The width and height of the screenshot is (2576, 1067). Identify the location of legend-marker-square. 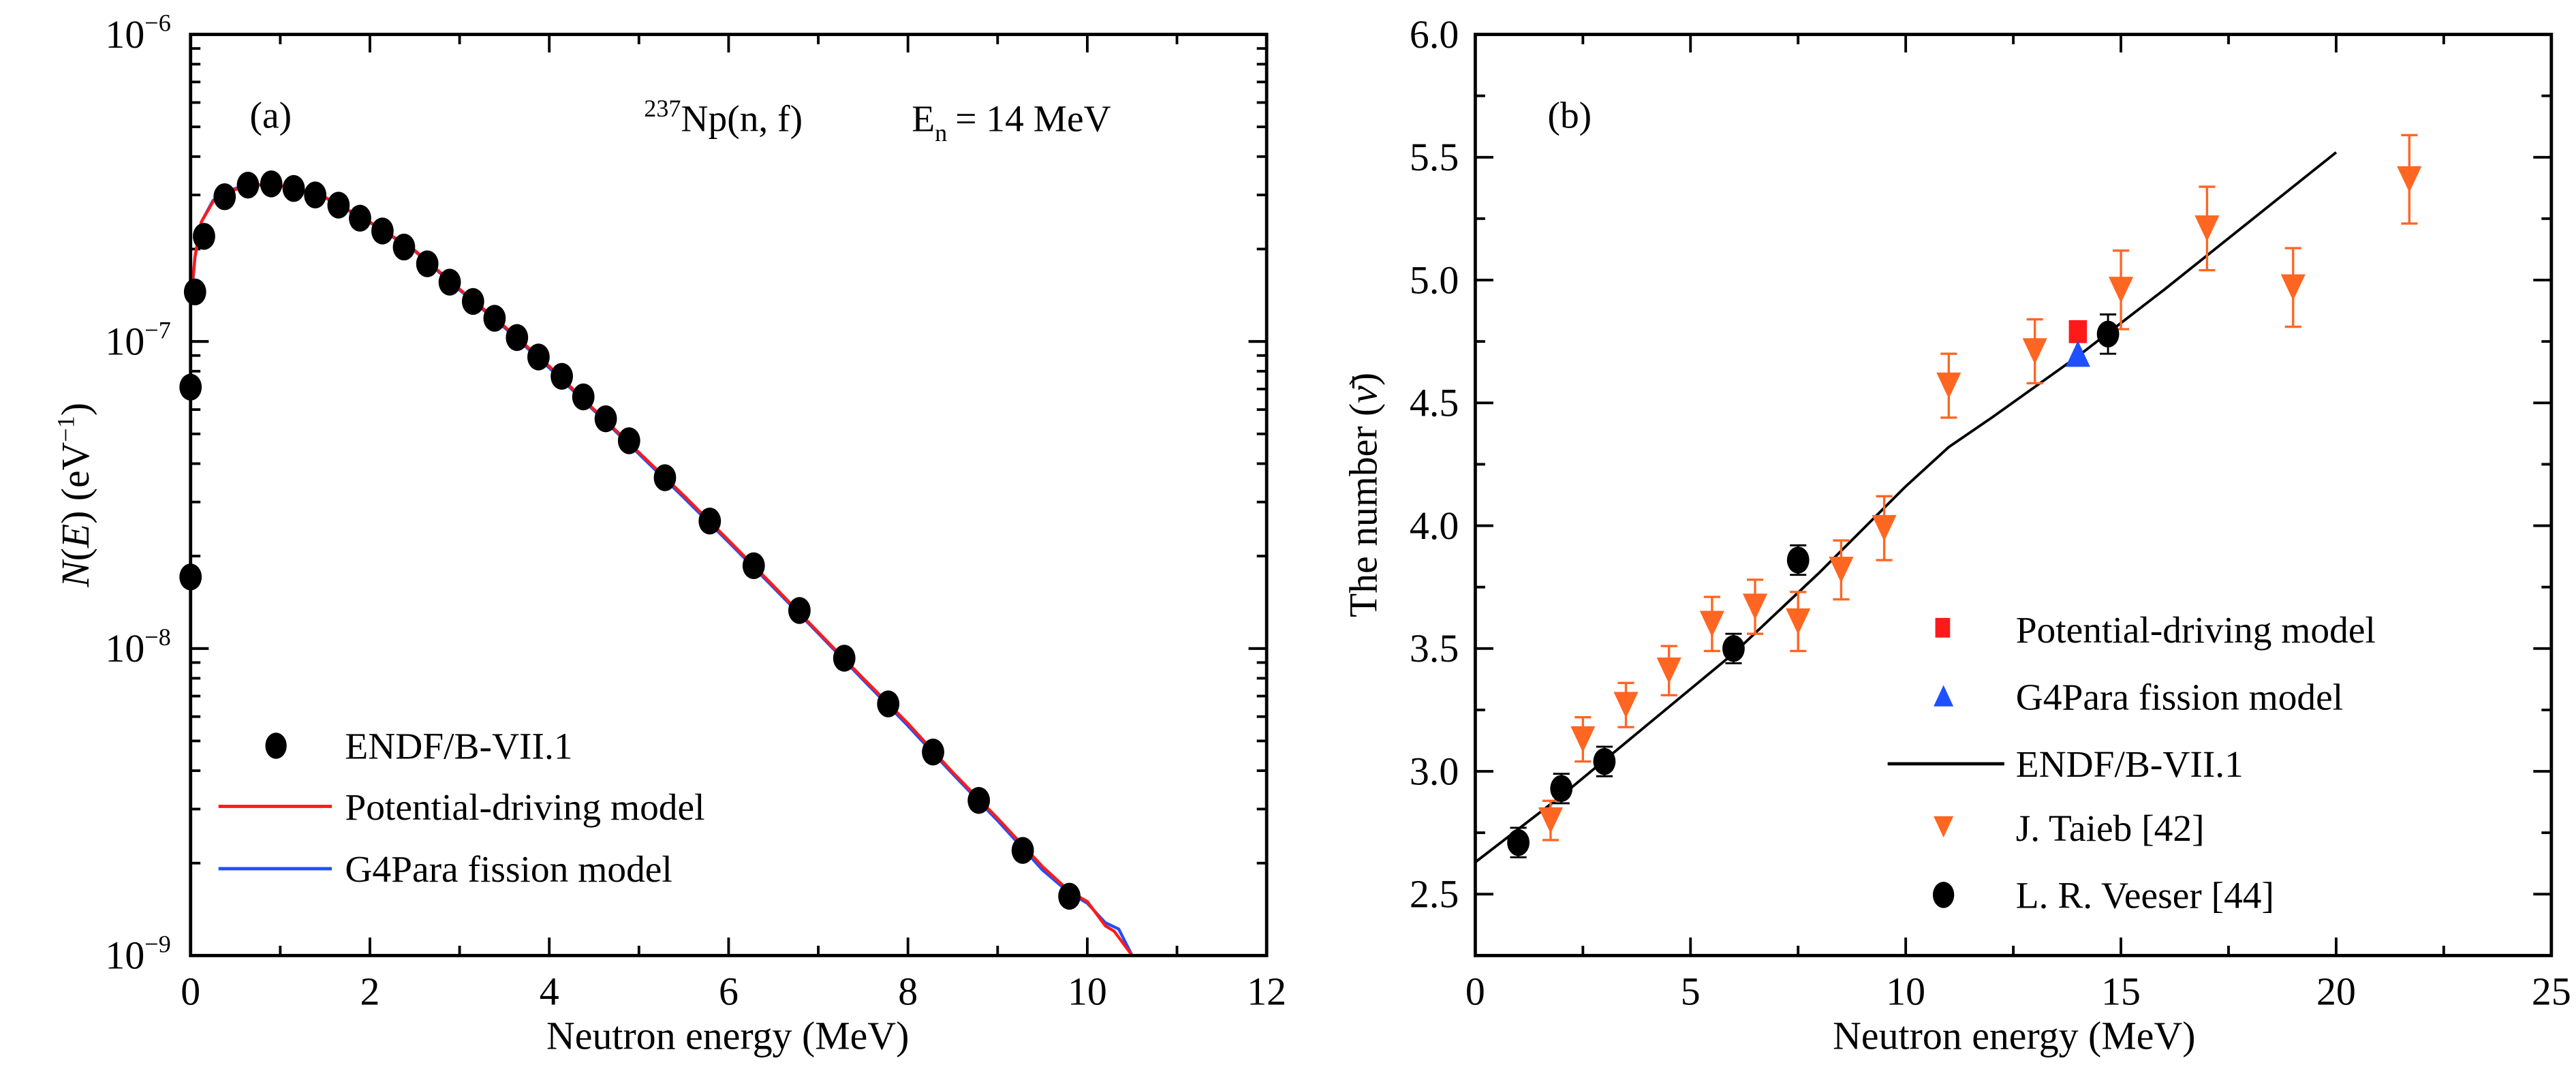
(1943, 628).